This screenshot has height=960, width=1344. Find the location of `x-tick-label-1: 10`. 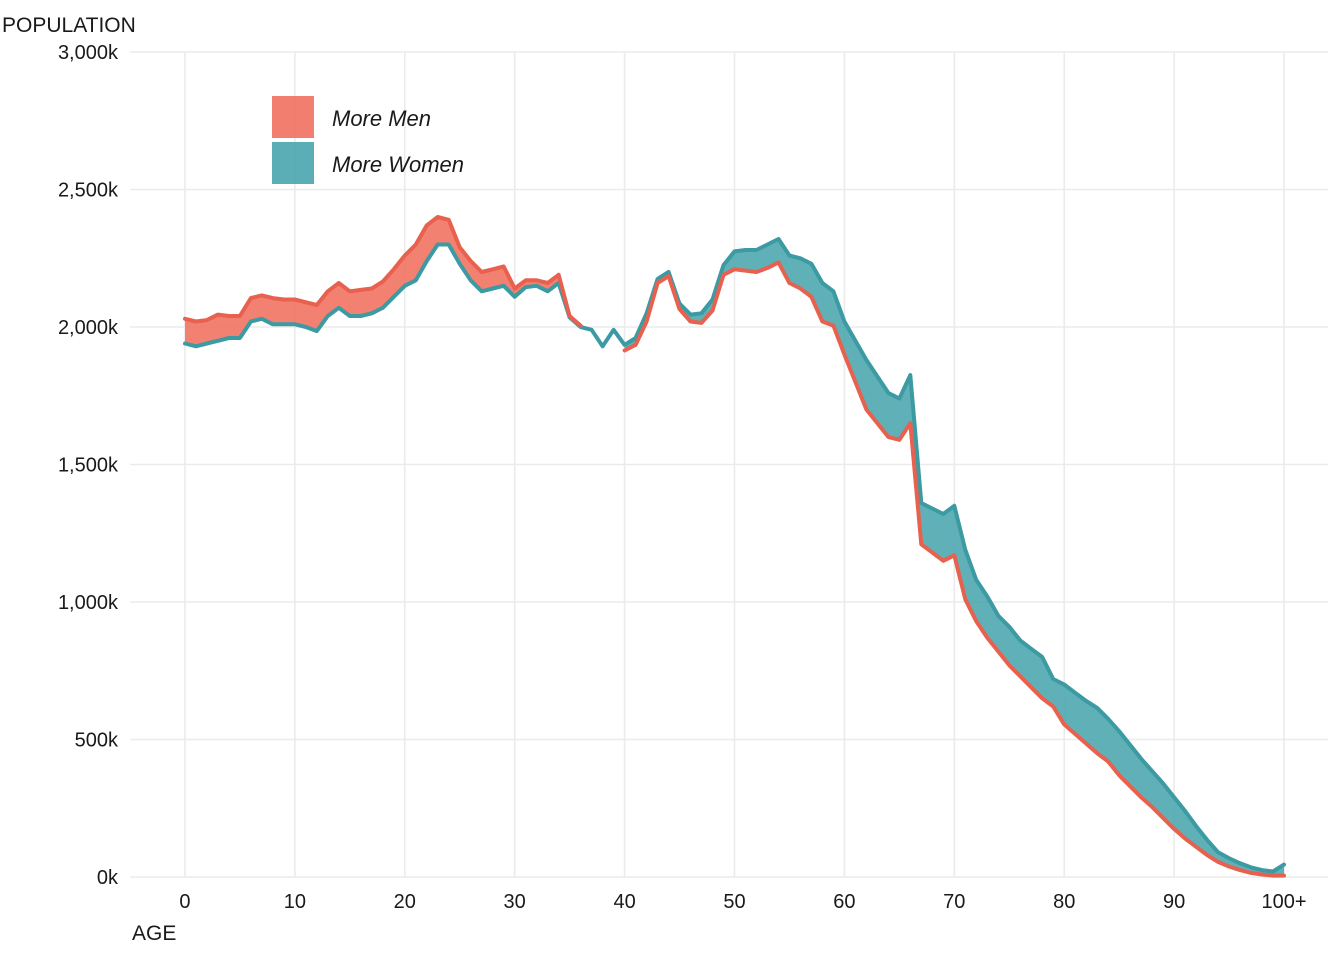

x-tick-label-1: 10 is located at coordinates (295, 902).